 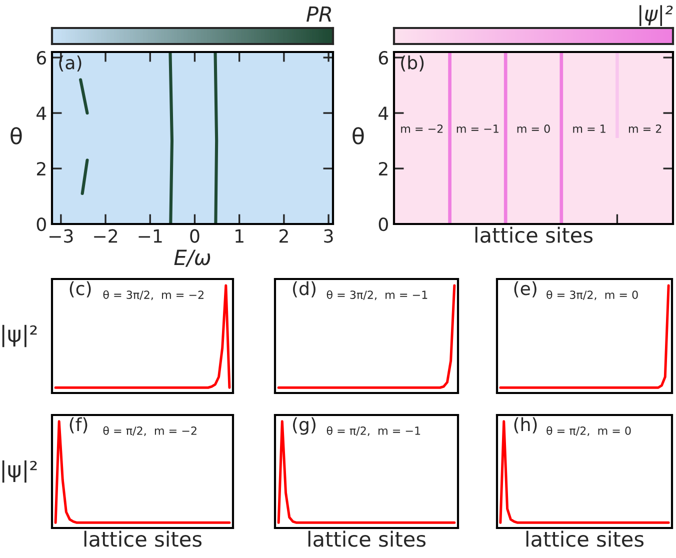 I want to click on x-tick-label: 2, so click(x=284, y=236).